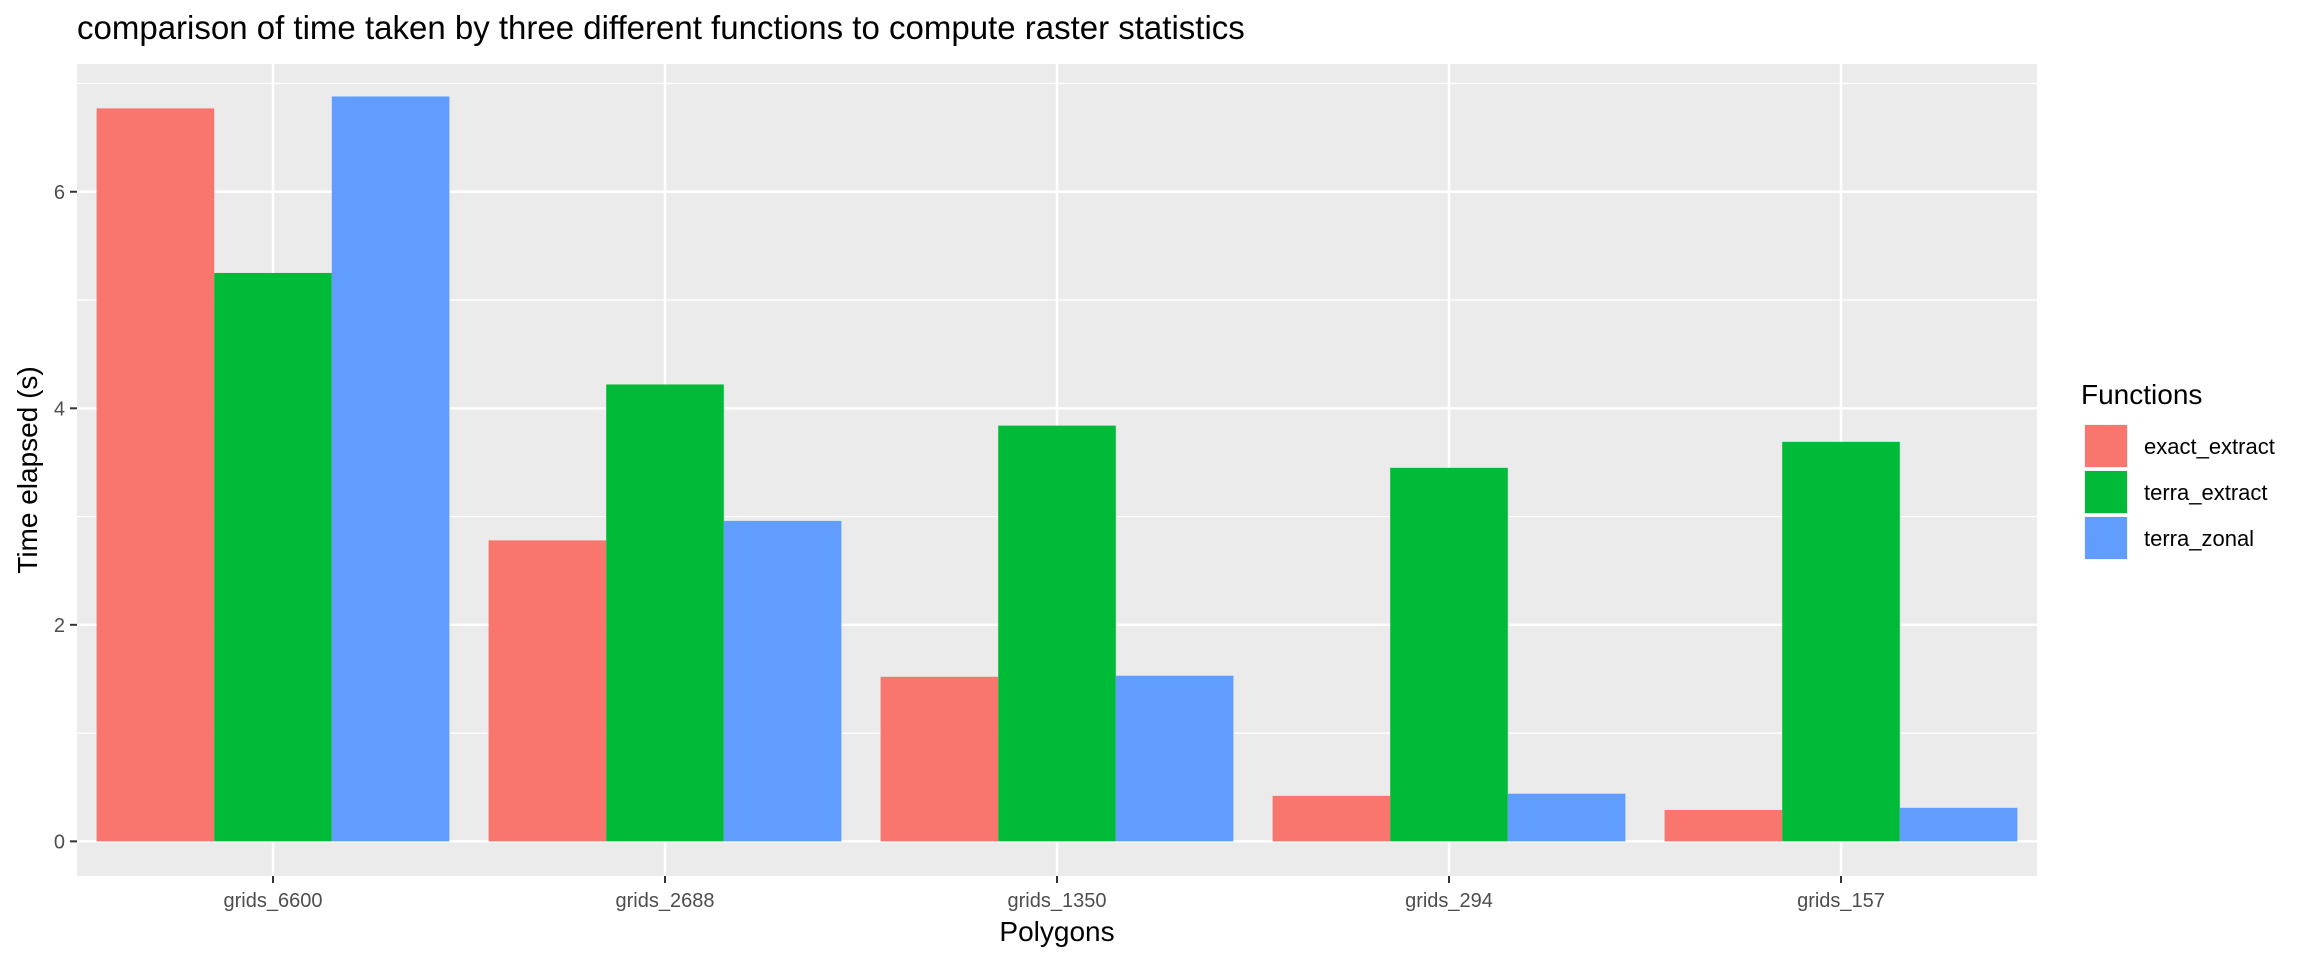 This screenshot has width=2304, height=960. What do you see at coordinates (665, 901) in the screenshot?
I see `x-tick-label: grids_2688` at bounding box center [665, 901].